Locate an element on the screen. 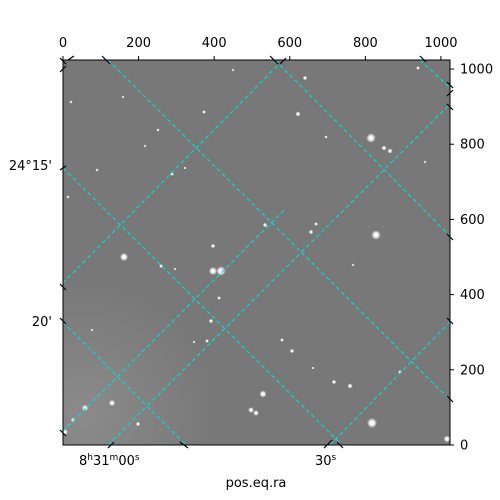 The width and height of the screenshot is (500, 500). x-tick-label: 800 is located at coordinates (365, 43).